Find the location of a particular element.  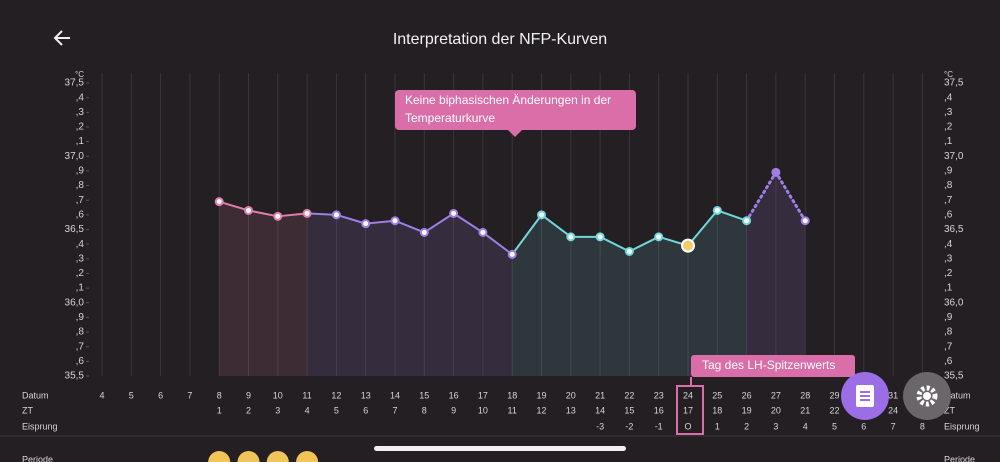

eisprung-label: -2 is located at coordinates (629, 426).